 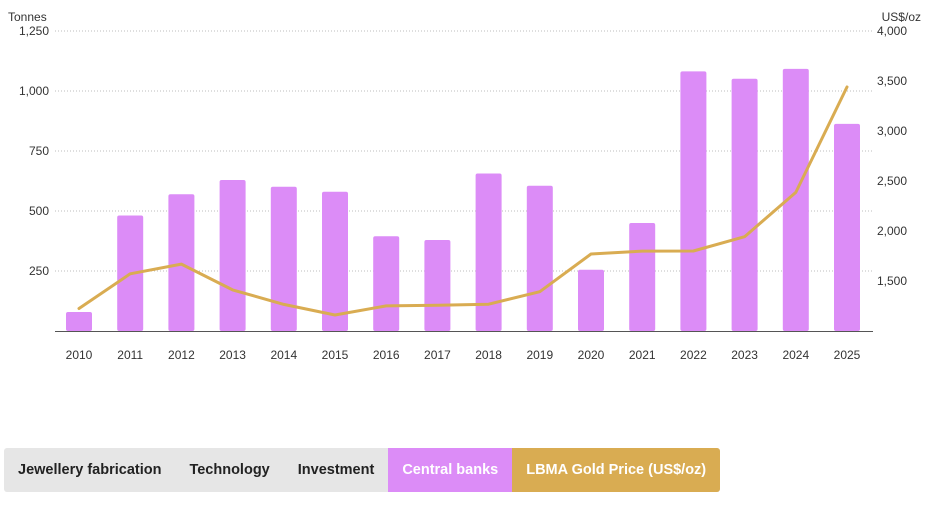 I want to click on x-tick-label: 2025, so click(x=847, y=355).